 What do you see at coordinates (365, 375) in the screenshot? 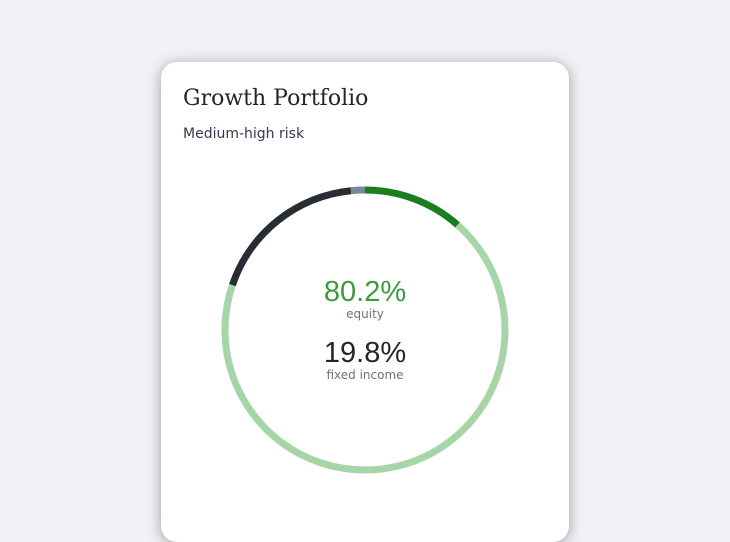
I see `fixed-income-label: fixed income` at bounding box center [365, 375].